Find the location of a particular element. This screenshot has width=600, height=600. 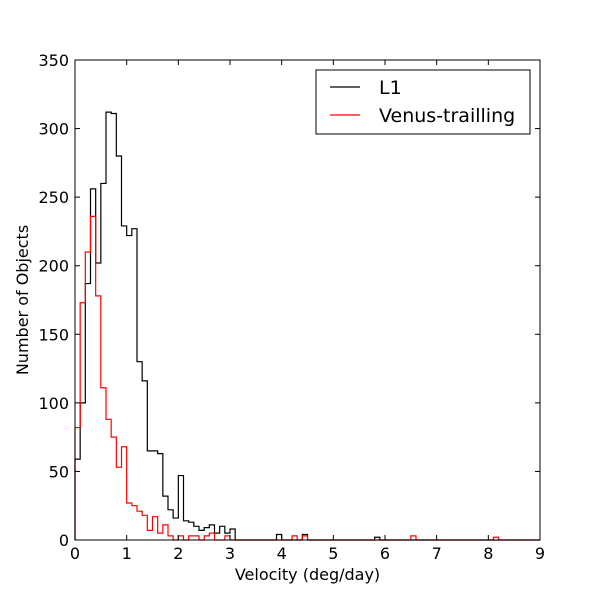

legend: L1 Venus-trailling is located at coordinates (423, 102).